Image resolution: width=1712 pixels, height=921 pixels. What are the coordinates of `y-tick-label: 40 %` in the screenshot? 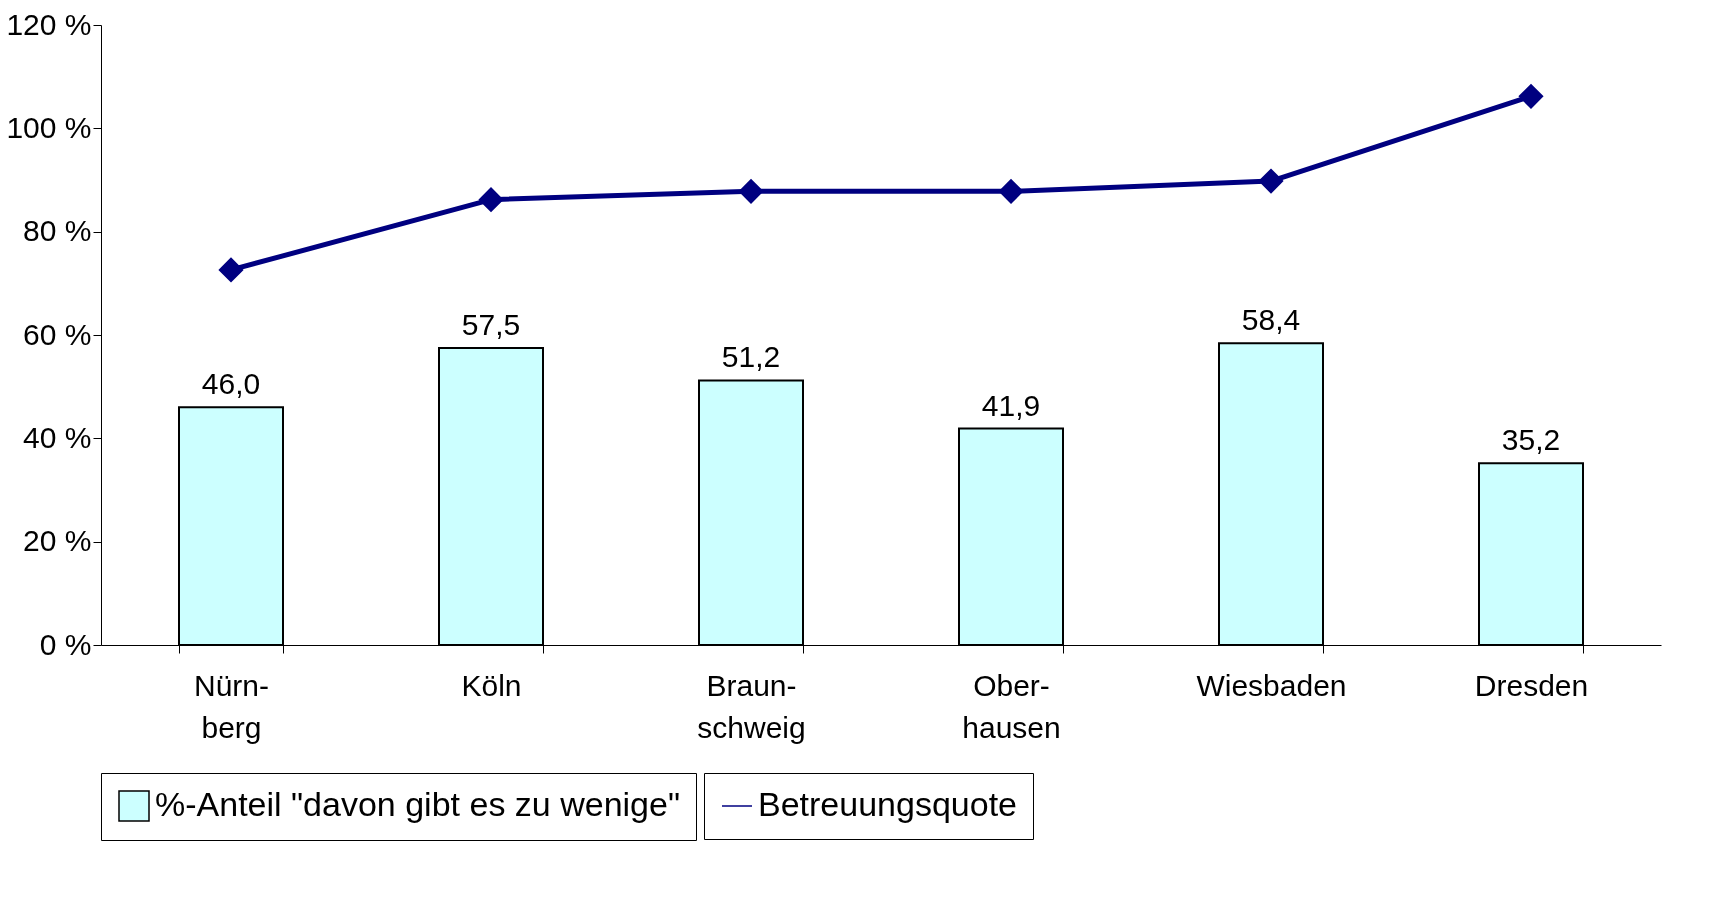 It's located at (57, 437).